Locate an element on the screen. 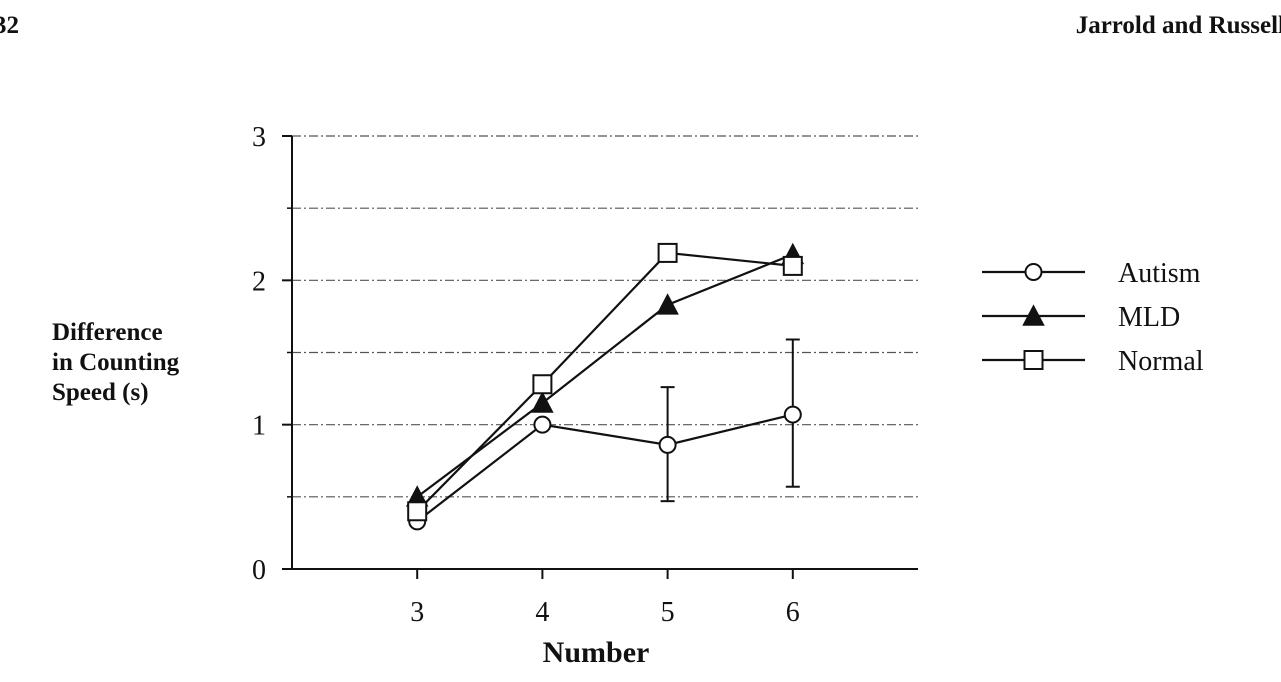 This screenshot has height=682, width=1281. x-axis-label: Number is located at coordinates (596, 652).